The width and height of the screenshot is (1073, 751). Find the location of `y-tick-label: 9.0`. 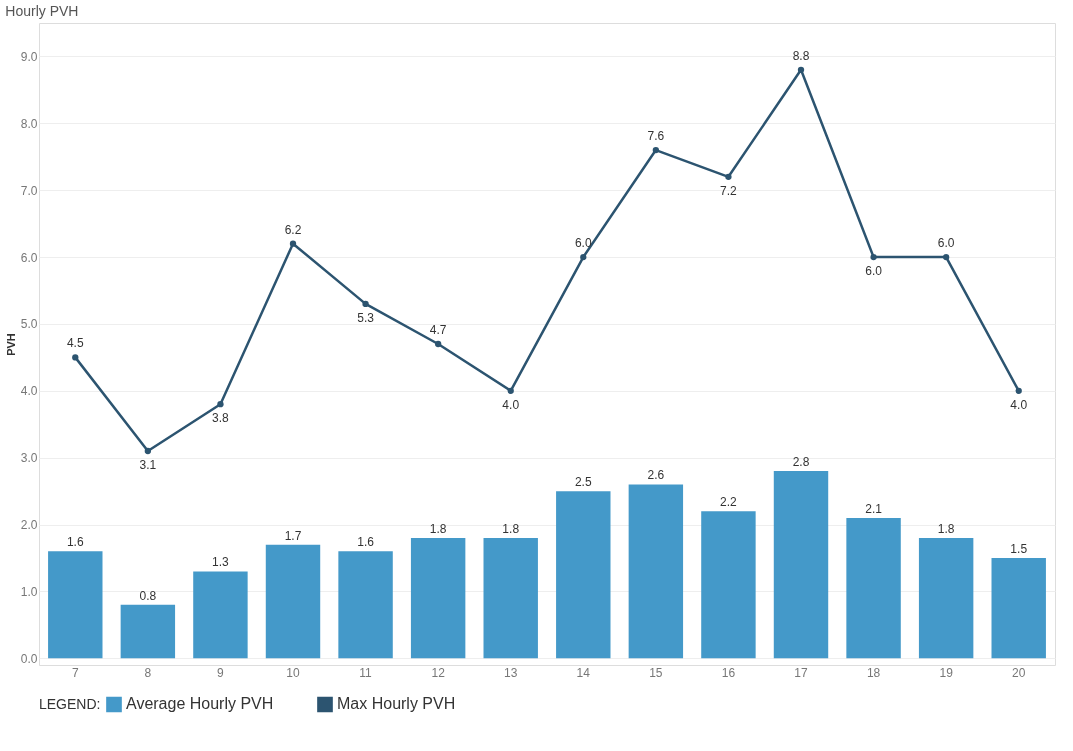

y-tick-label: 9.0 is located at coordinates (29, 56).